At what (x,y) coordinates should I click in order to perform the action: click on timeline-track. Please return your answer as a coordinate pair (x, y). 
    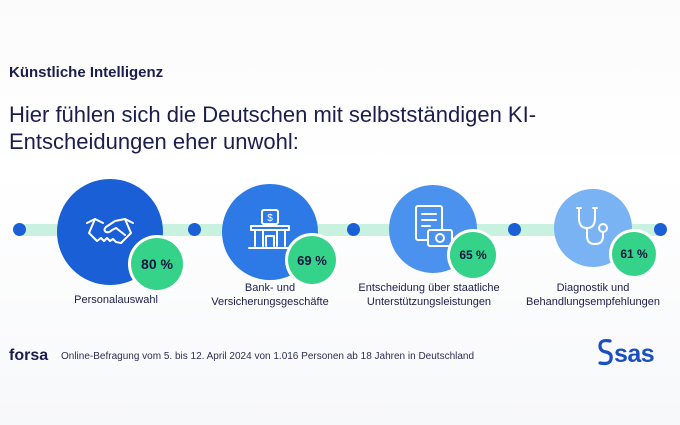
    Looking at the image, I should click on (340, 231).